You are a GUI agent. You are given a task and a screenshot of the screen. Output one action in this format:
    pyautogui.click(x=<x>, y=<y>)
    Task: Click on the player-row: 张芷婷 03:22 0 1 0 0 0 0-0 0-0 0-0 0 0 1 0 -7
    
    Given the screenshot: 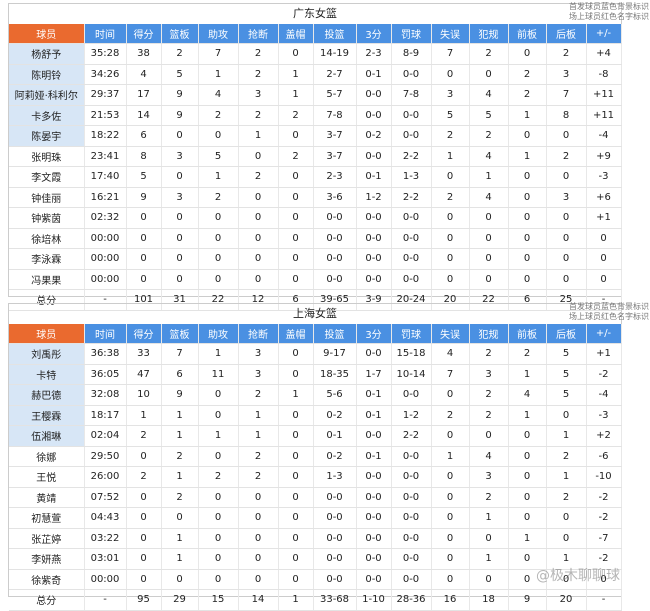 What is the action you would take?
    pyautogui.click(x=315, y=538)
    